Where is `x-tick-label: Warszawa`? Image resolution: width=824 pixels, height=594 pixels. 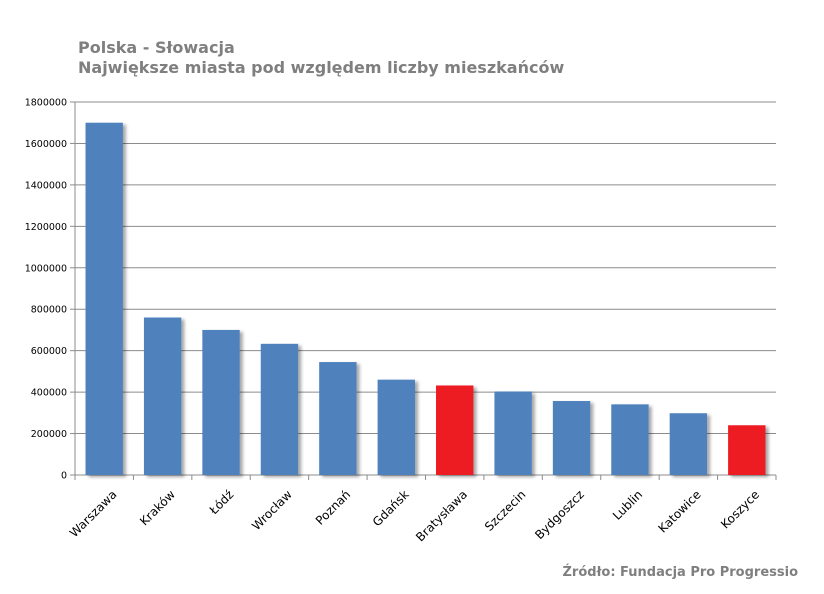 x-tick-label: Warszawa is located at coordinates (93, 513).